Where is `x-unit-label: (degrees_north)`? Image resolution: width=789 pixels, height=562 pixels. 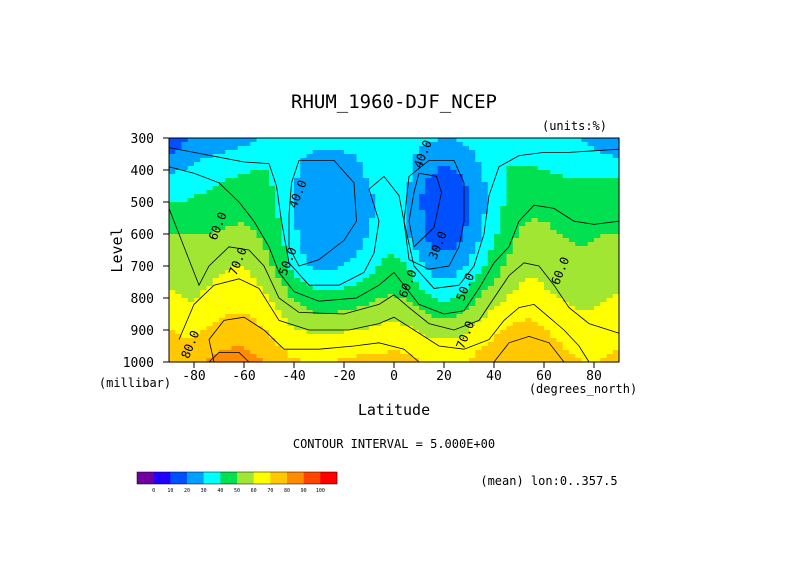
x-unit-label: (degrees_north) is located at coordinates (583, 389).